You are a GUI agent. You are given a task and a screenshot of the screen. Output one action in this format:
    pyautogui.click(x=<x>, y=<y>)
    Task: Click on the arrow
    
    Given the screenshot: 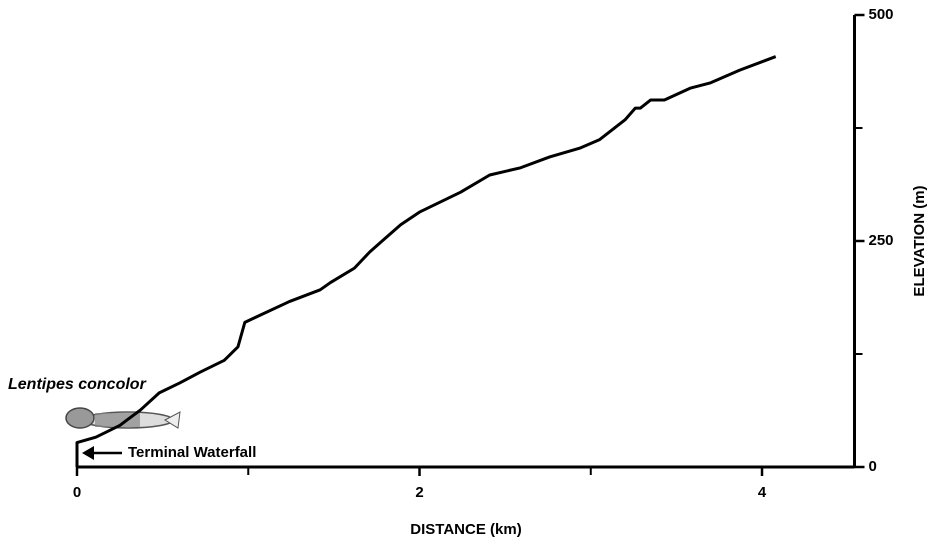 What is the action you would take?
    pyautogui.click(x=102, y=453)
    